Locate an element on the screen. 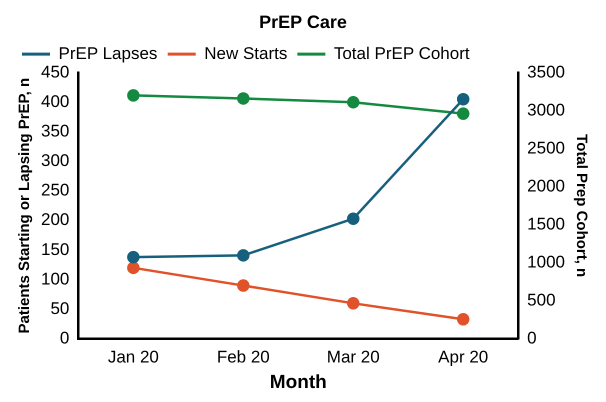 This screenshot has height=402, width=606. y2-tick-label: 500 is located at coordinates (541, 300).